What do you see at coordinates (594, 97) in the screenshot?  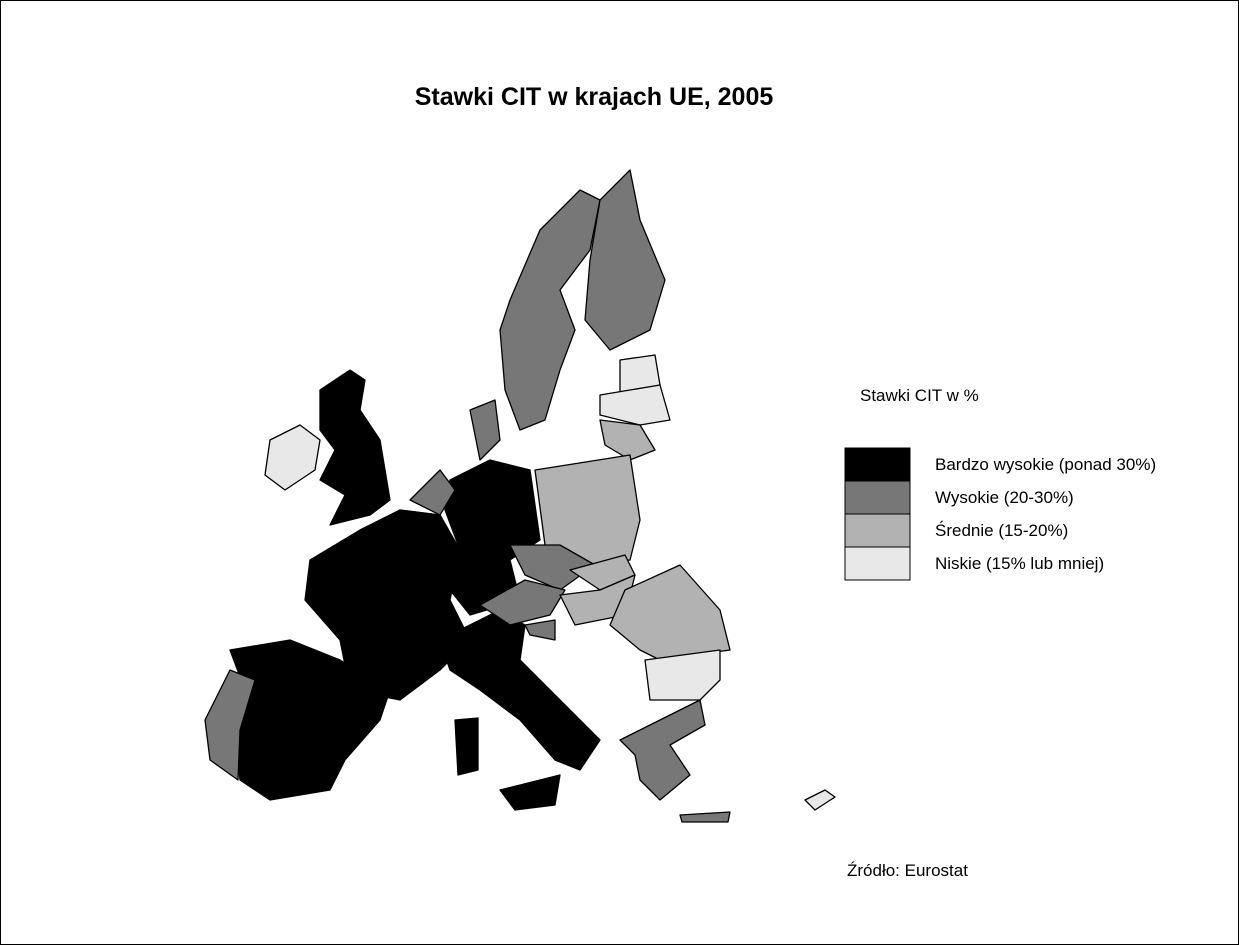 I see `map-title: Stawki CIT w krajach UE, 2005` at bounding box center [594, 97].